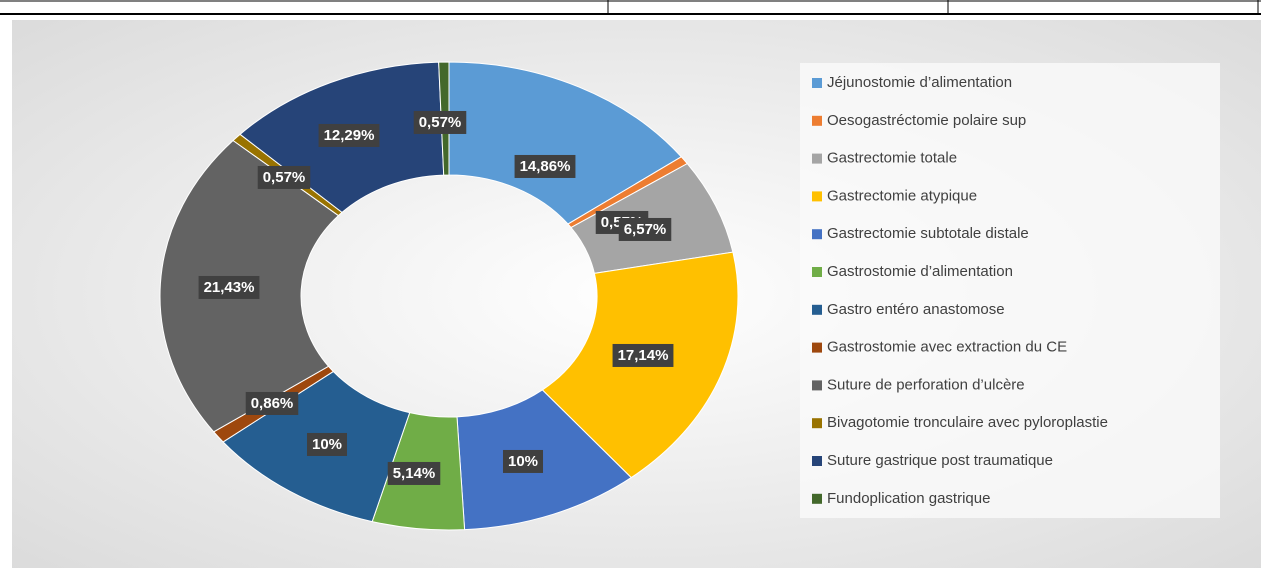 The height and width of the screenshot is (568, 1261). I want to click on data-label: 5,14%, so click(414, 473).